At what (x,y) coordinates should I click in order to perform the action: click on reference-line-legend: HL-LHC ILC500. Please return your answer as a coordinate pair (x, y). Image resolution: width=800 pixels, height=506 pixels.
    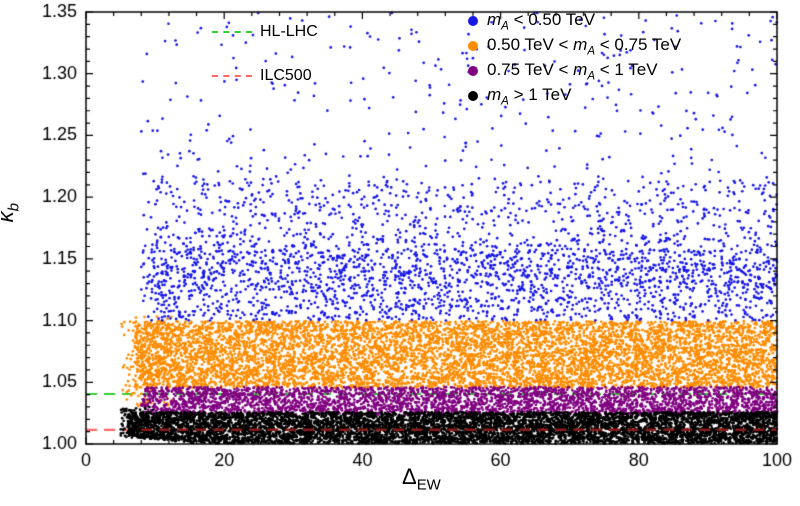
    Looking at the image, I should click on (265, 54).